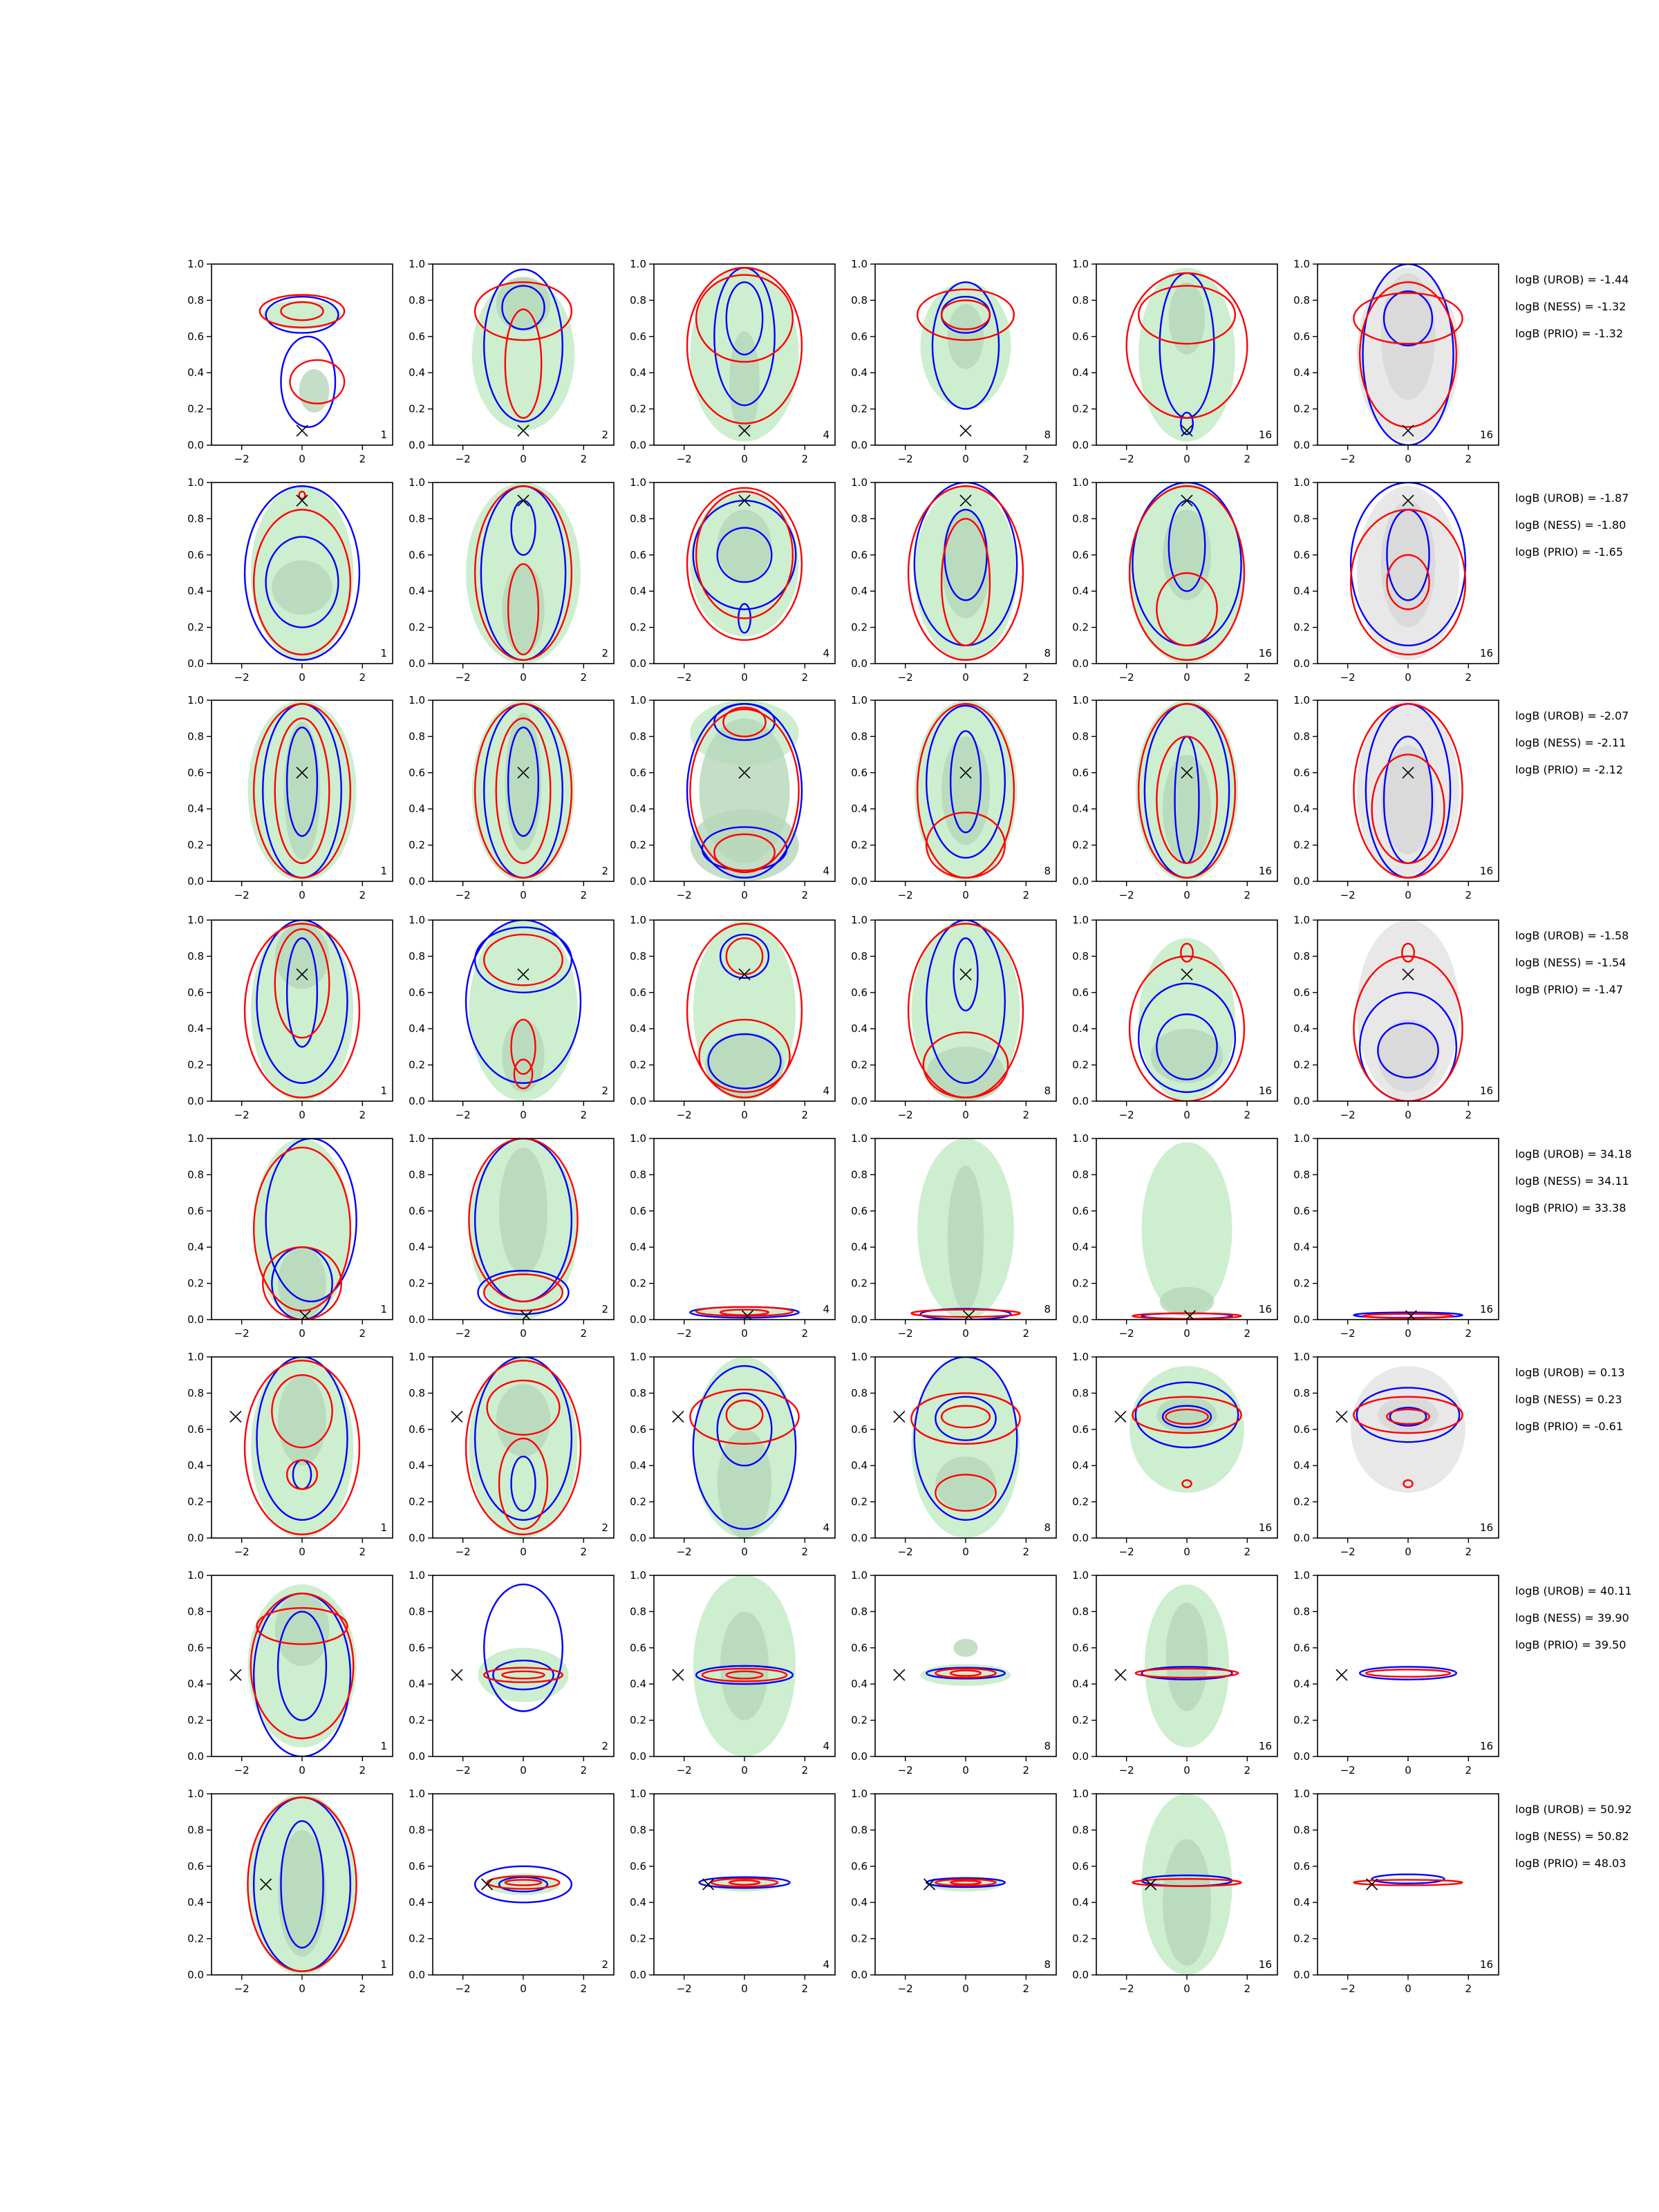 This screenshot has width=1659, height=2212. What do you see at coordinates (1175, 1673) in the screenshot?
I see `panel-r7-c5: −2 0 2 0.0 0.2 0.4 0.6 0.8 1.0 16` at bounding box center [1175, 1673].